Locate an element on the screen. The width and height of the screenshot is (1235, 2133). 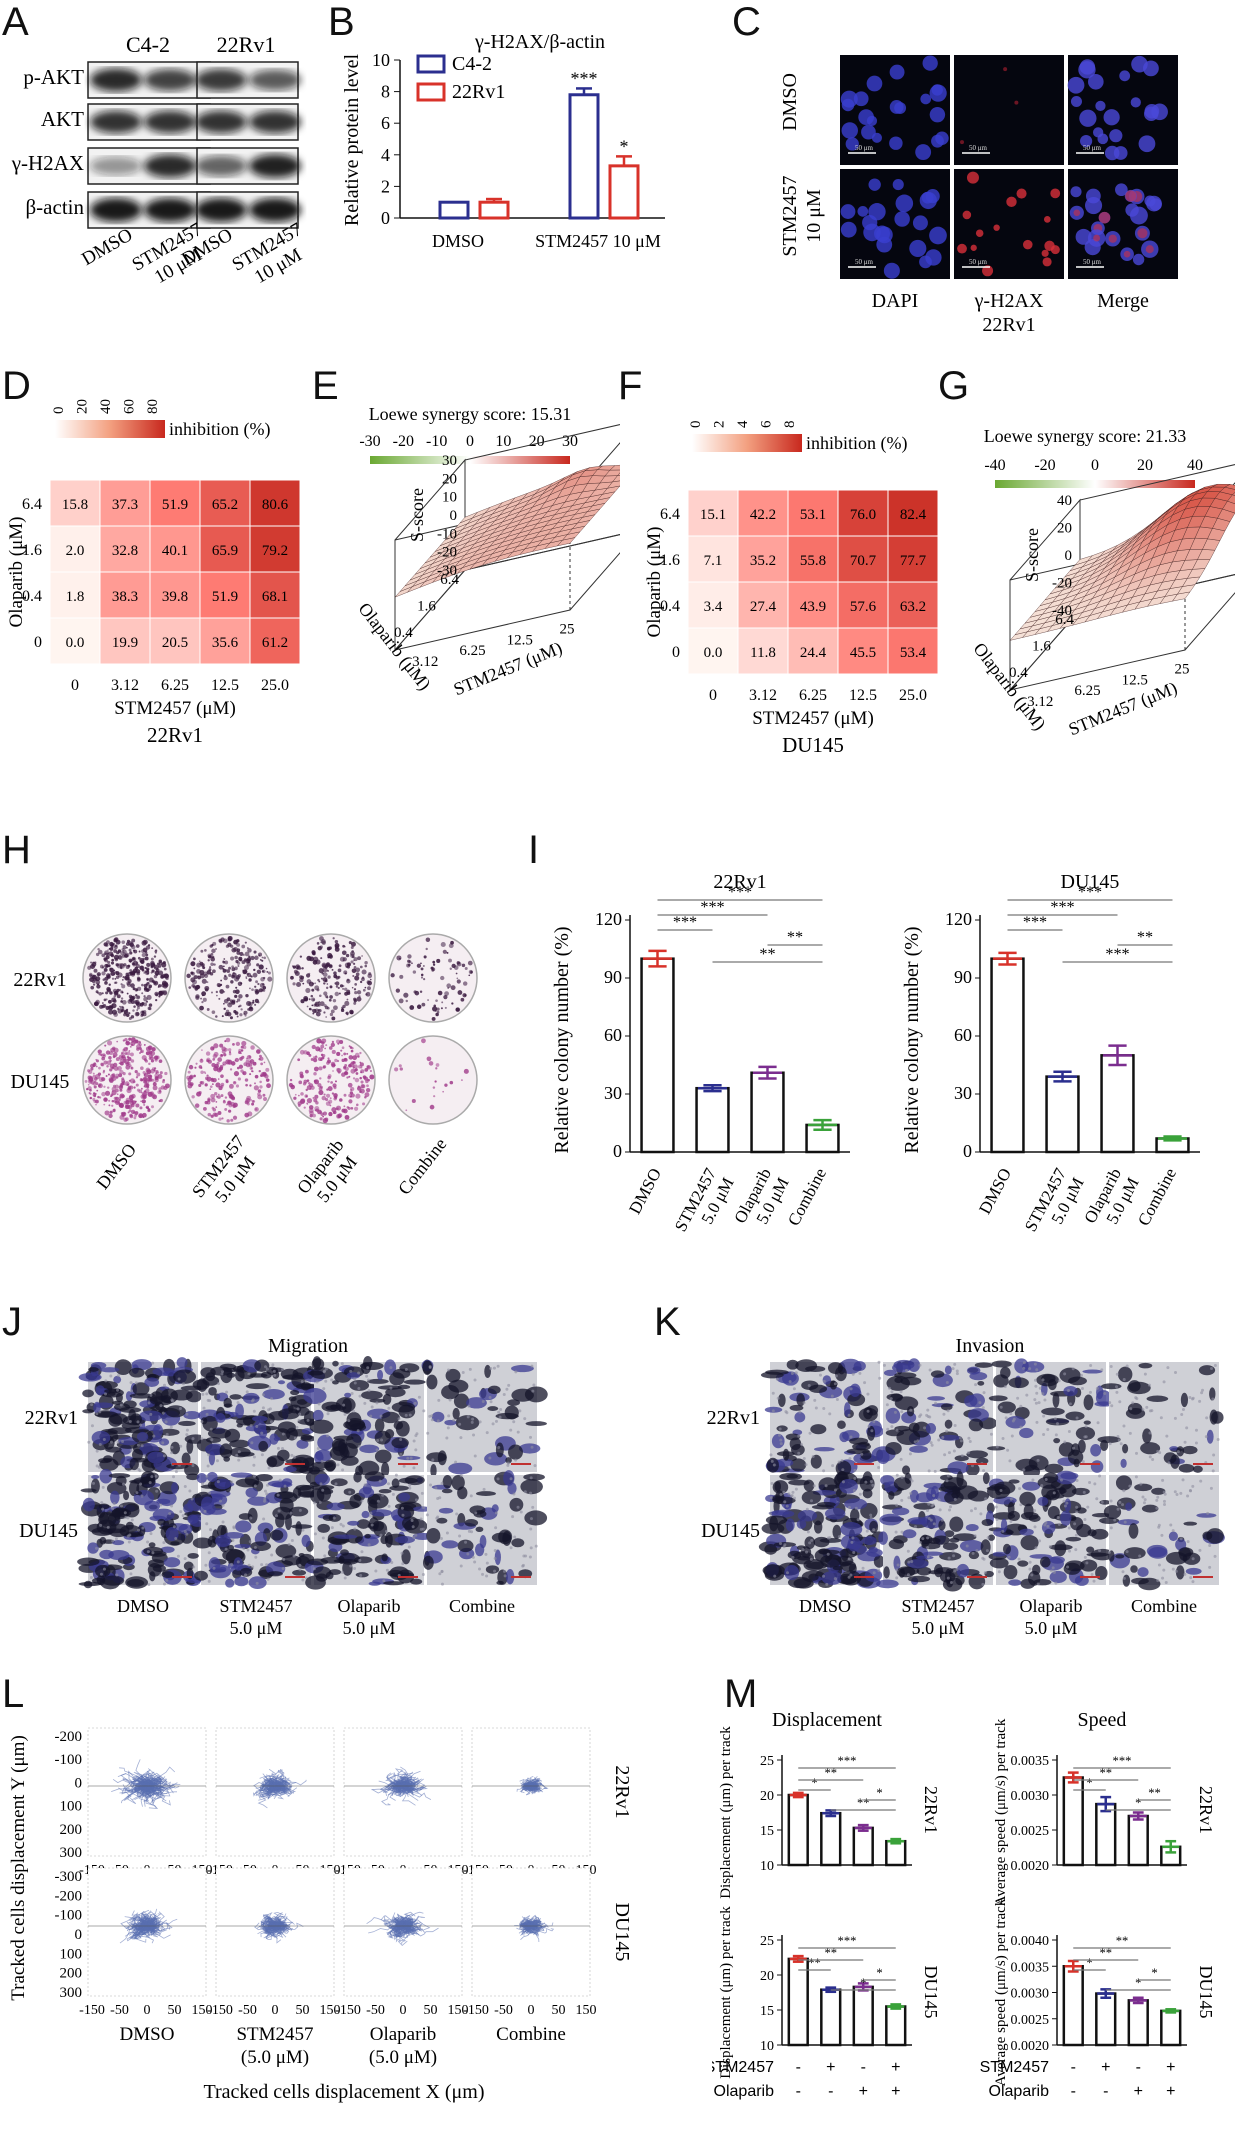
treatment-sign: - is located at coordinates (798, 2067).